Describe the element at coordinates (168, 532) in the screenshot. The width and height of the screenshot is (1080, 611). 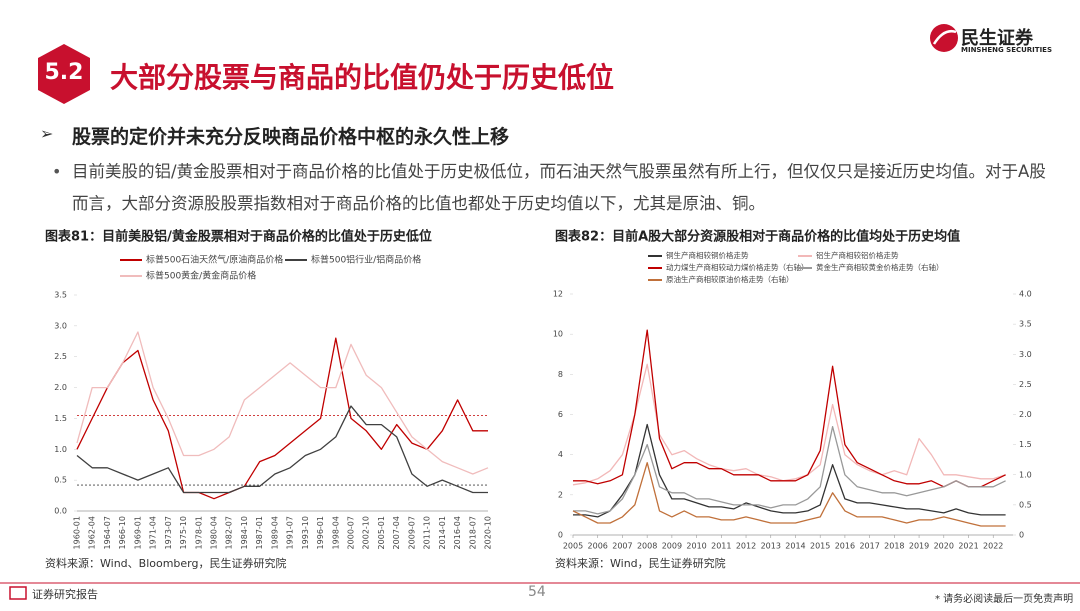
I see `x-tick-label: 1973-07` at that location.